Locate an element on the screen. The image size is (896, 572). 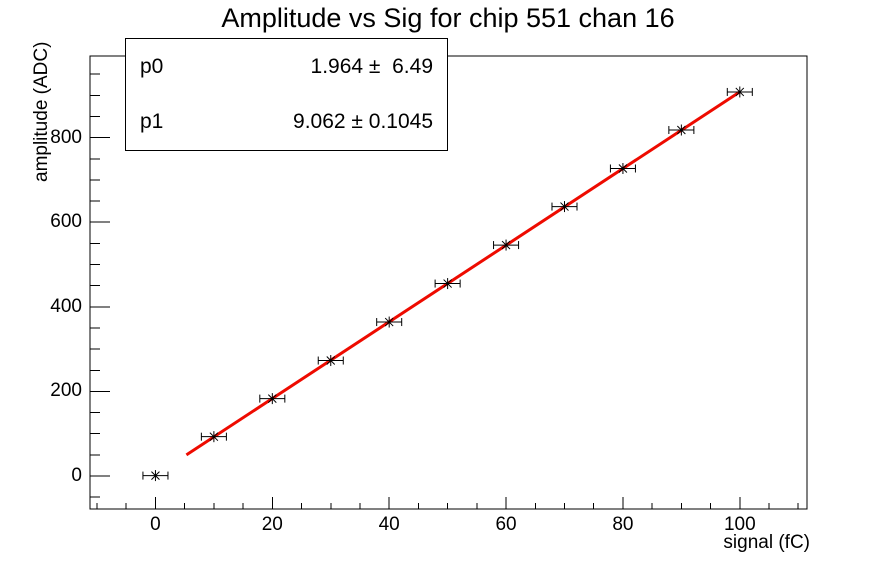
y-tick-label: 400 is located at coordinates (66, 306).